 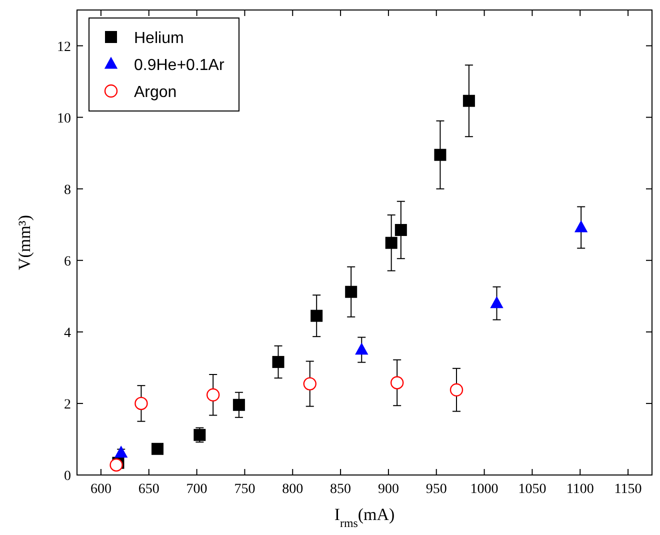 What do you see at coordinates (245, 489) in the screenshot?
I see `x-tick-label: 750` at bounding box center [245, 489].